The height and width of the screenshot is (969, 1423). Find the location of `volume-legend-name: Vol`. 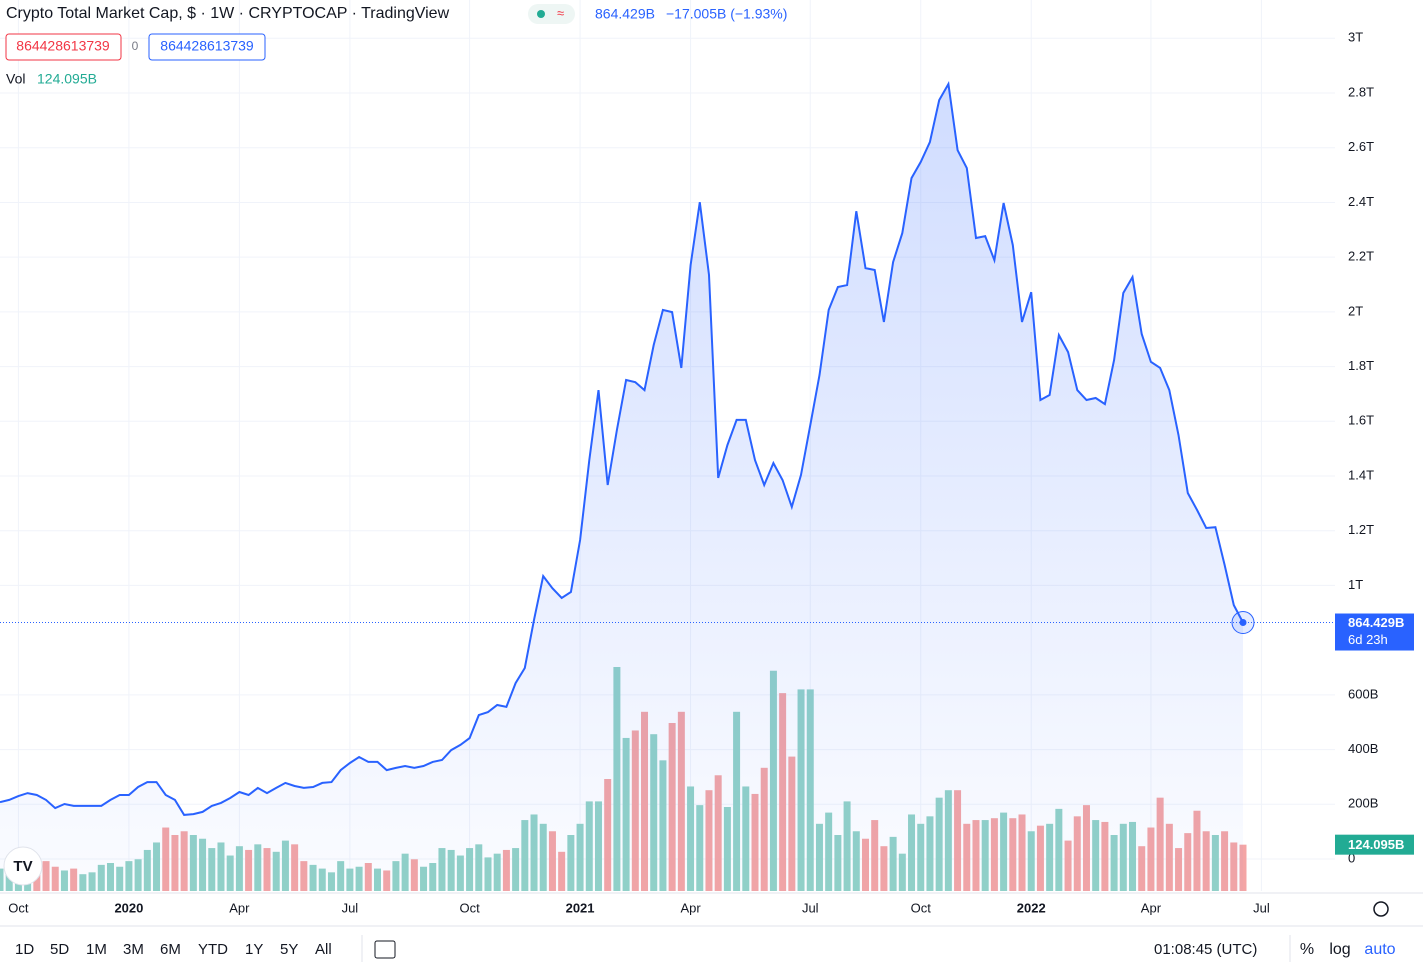

volume-legend-name: Vol is located at coordinates (15, 79).